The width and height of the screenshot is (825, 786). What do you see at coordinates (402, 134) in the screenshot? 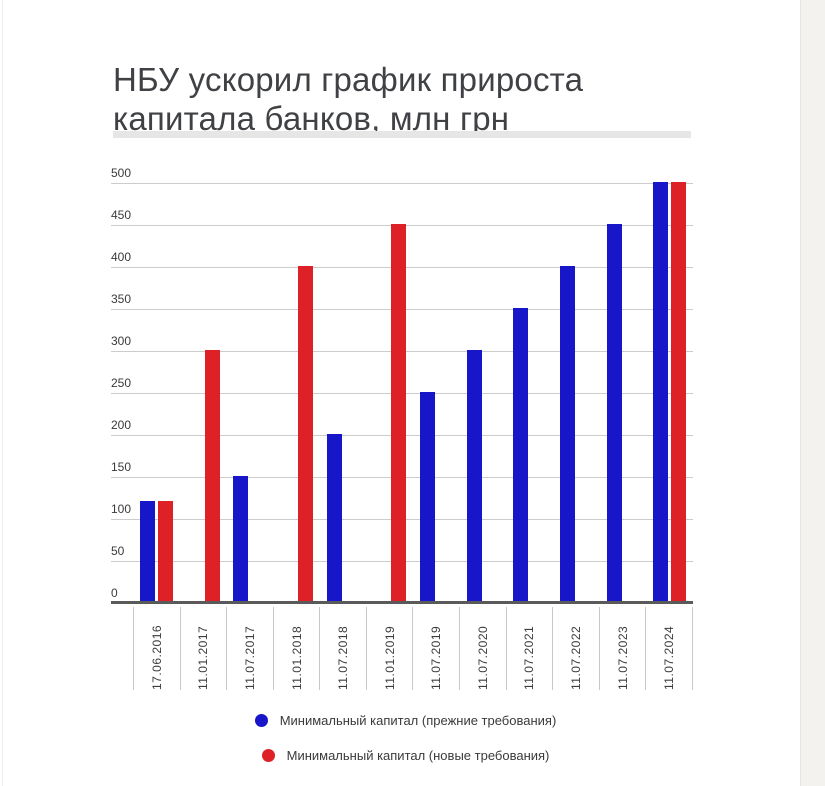
I see `title-divider` at bounding box center [402, 134].